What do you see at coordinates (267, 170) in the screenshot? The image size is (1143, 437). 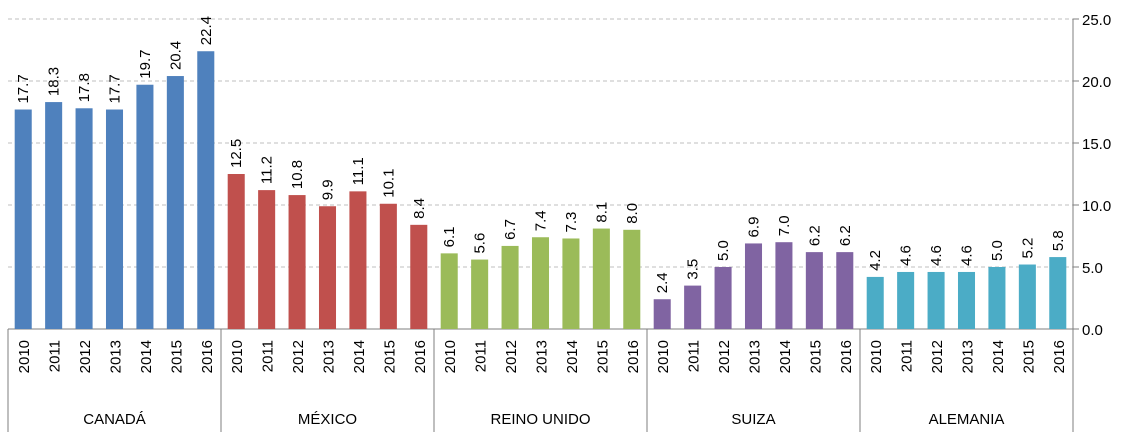 I see `value-label: 11.2` at bounding box center [267, 170].